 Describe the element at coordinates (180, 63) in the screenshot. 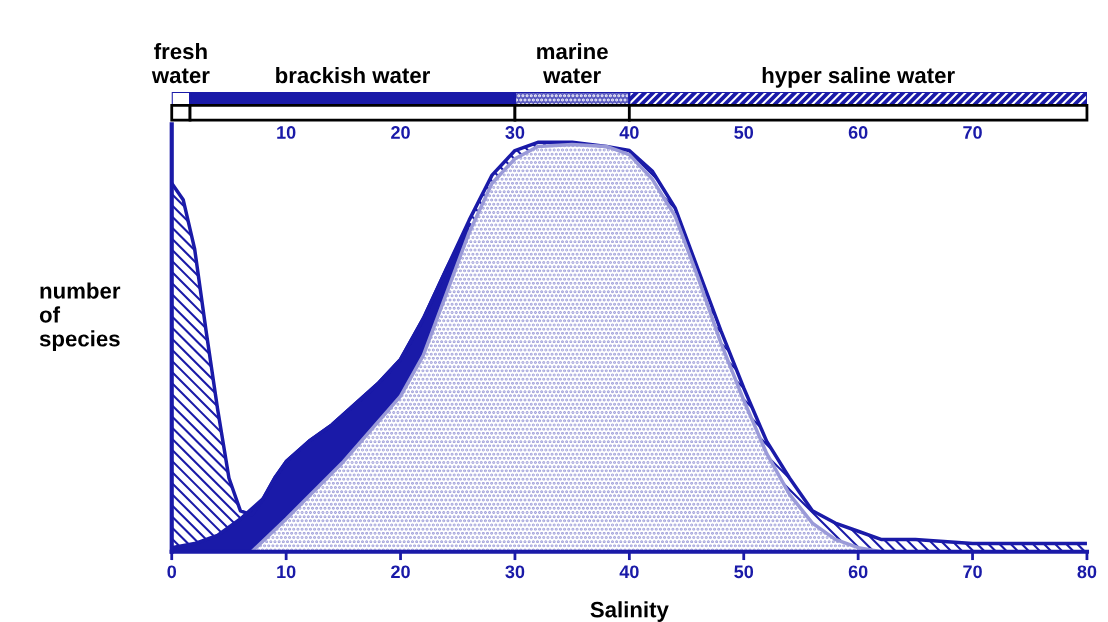

I see `series-label: fresh water` at that location.